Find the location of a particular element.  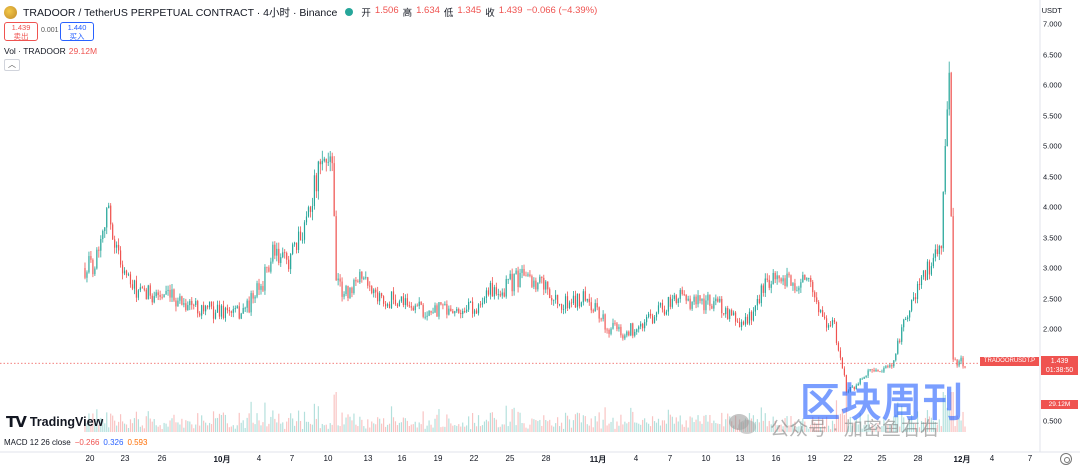

volume-legend: Vol · TRADOOR 29.12M is located at coordinates (50, 51).